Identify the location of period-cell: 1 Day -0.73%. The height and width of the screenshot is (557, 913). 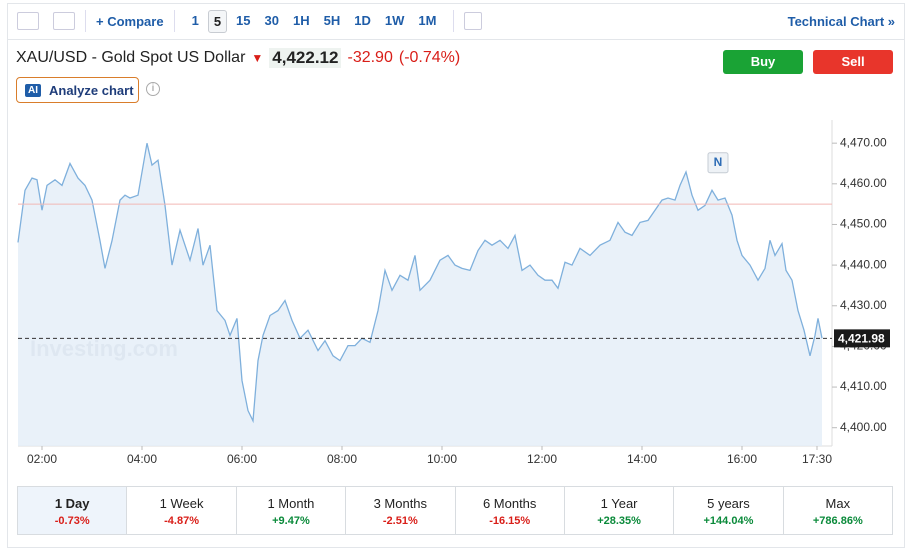
(72, 510).